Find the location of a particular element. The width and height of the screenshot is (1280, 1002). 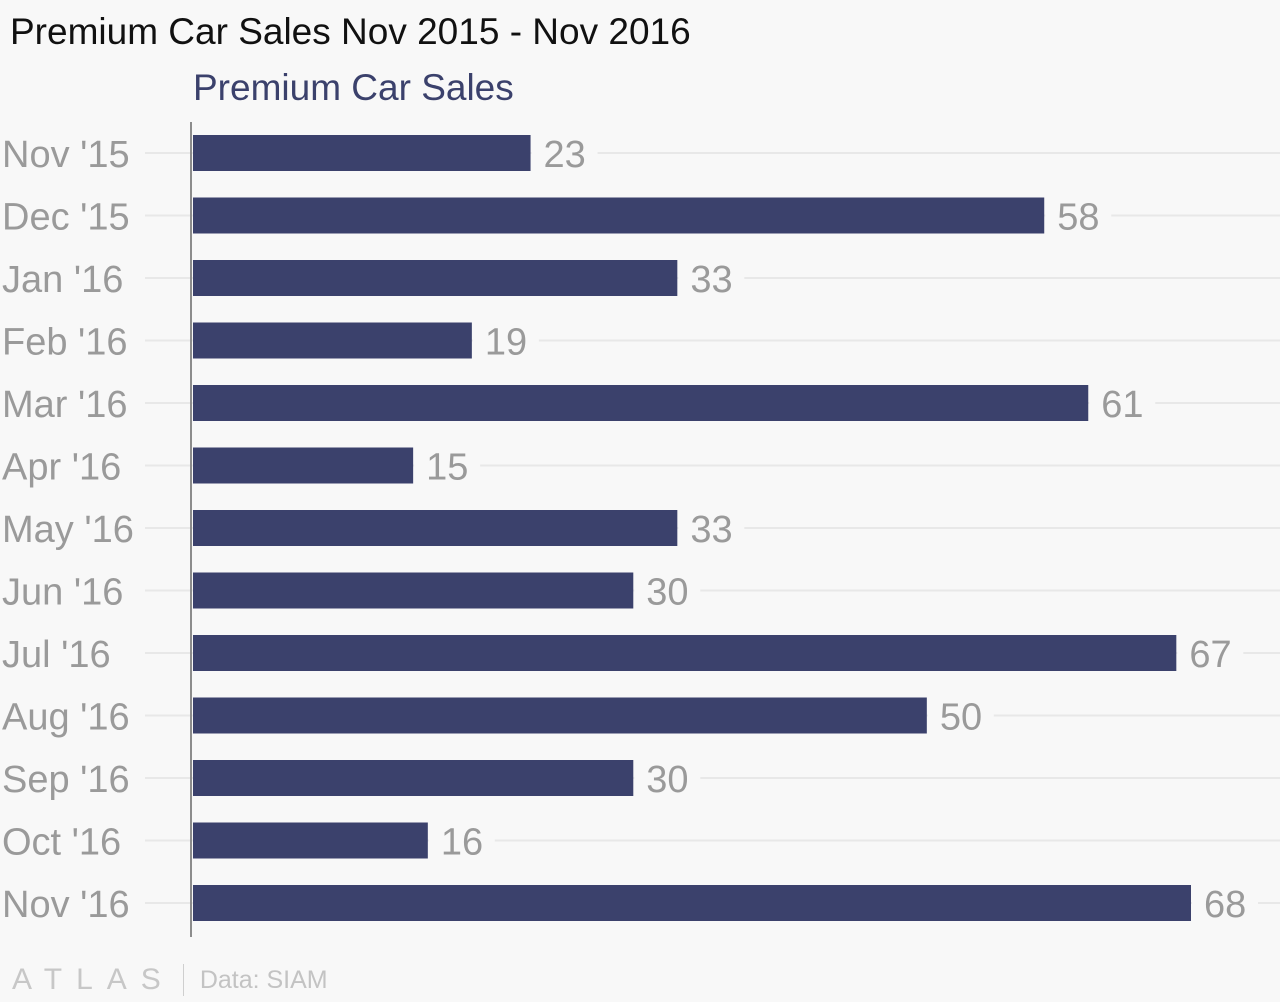

value-label: 16 is located at coordinates (462, 843).